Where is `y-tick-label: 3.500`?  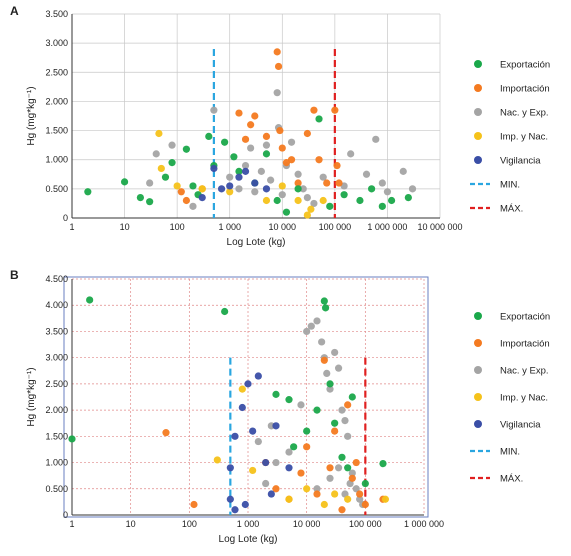
y-tick-label: 3.500 is located at coordinates (56, 331).